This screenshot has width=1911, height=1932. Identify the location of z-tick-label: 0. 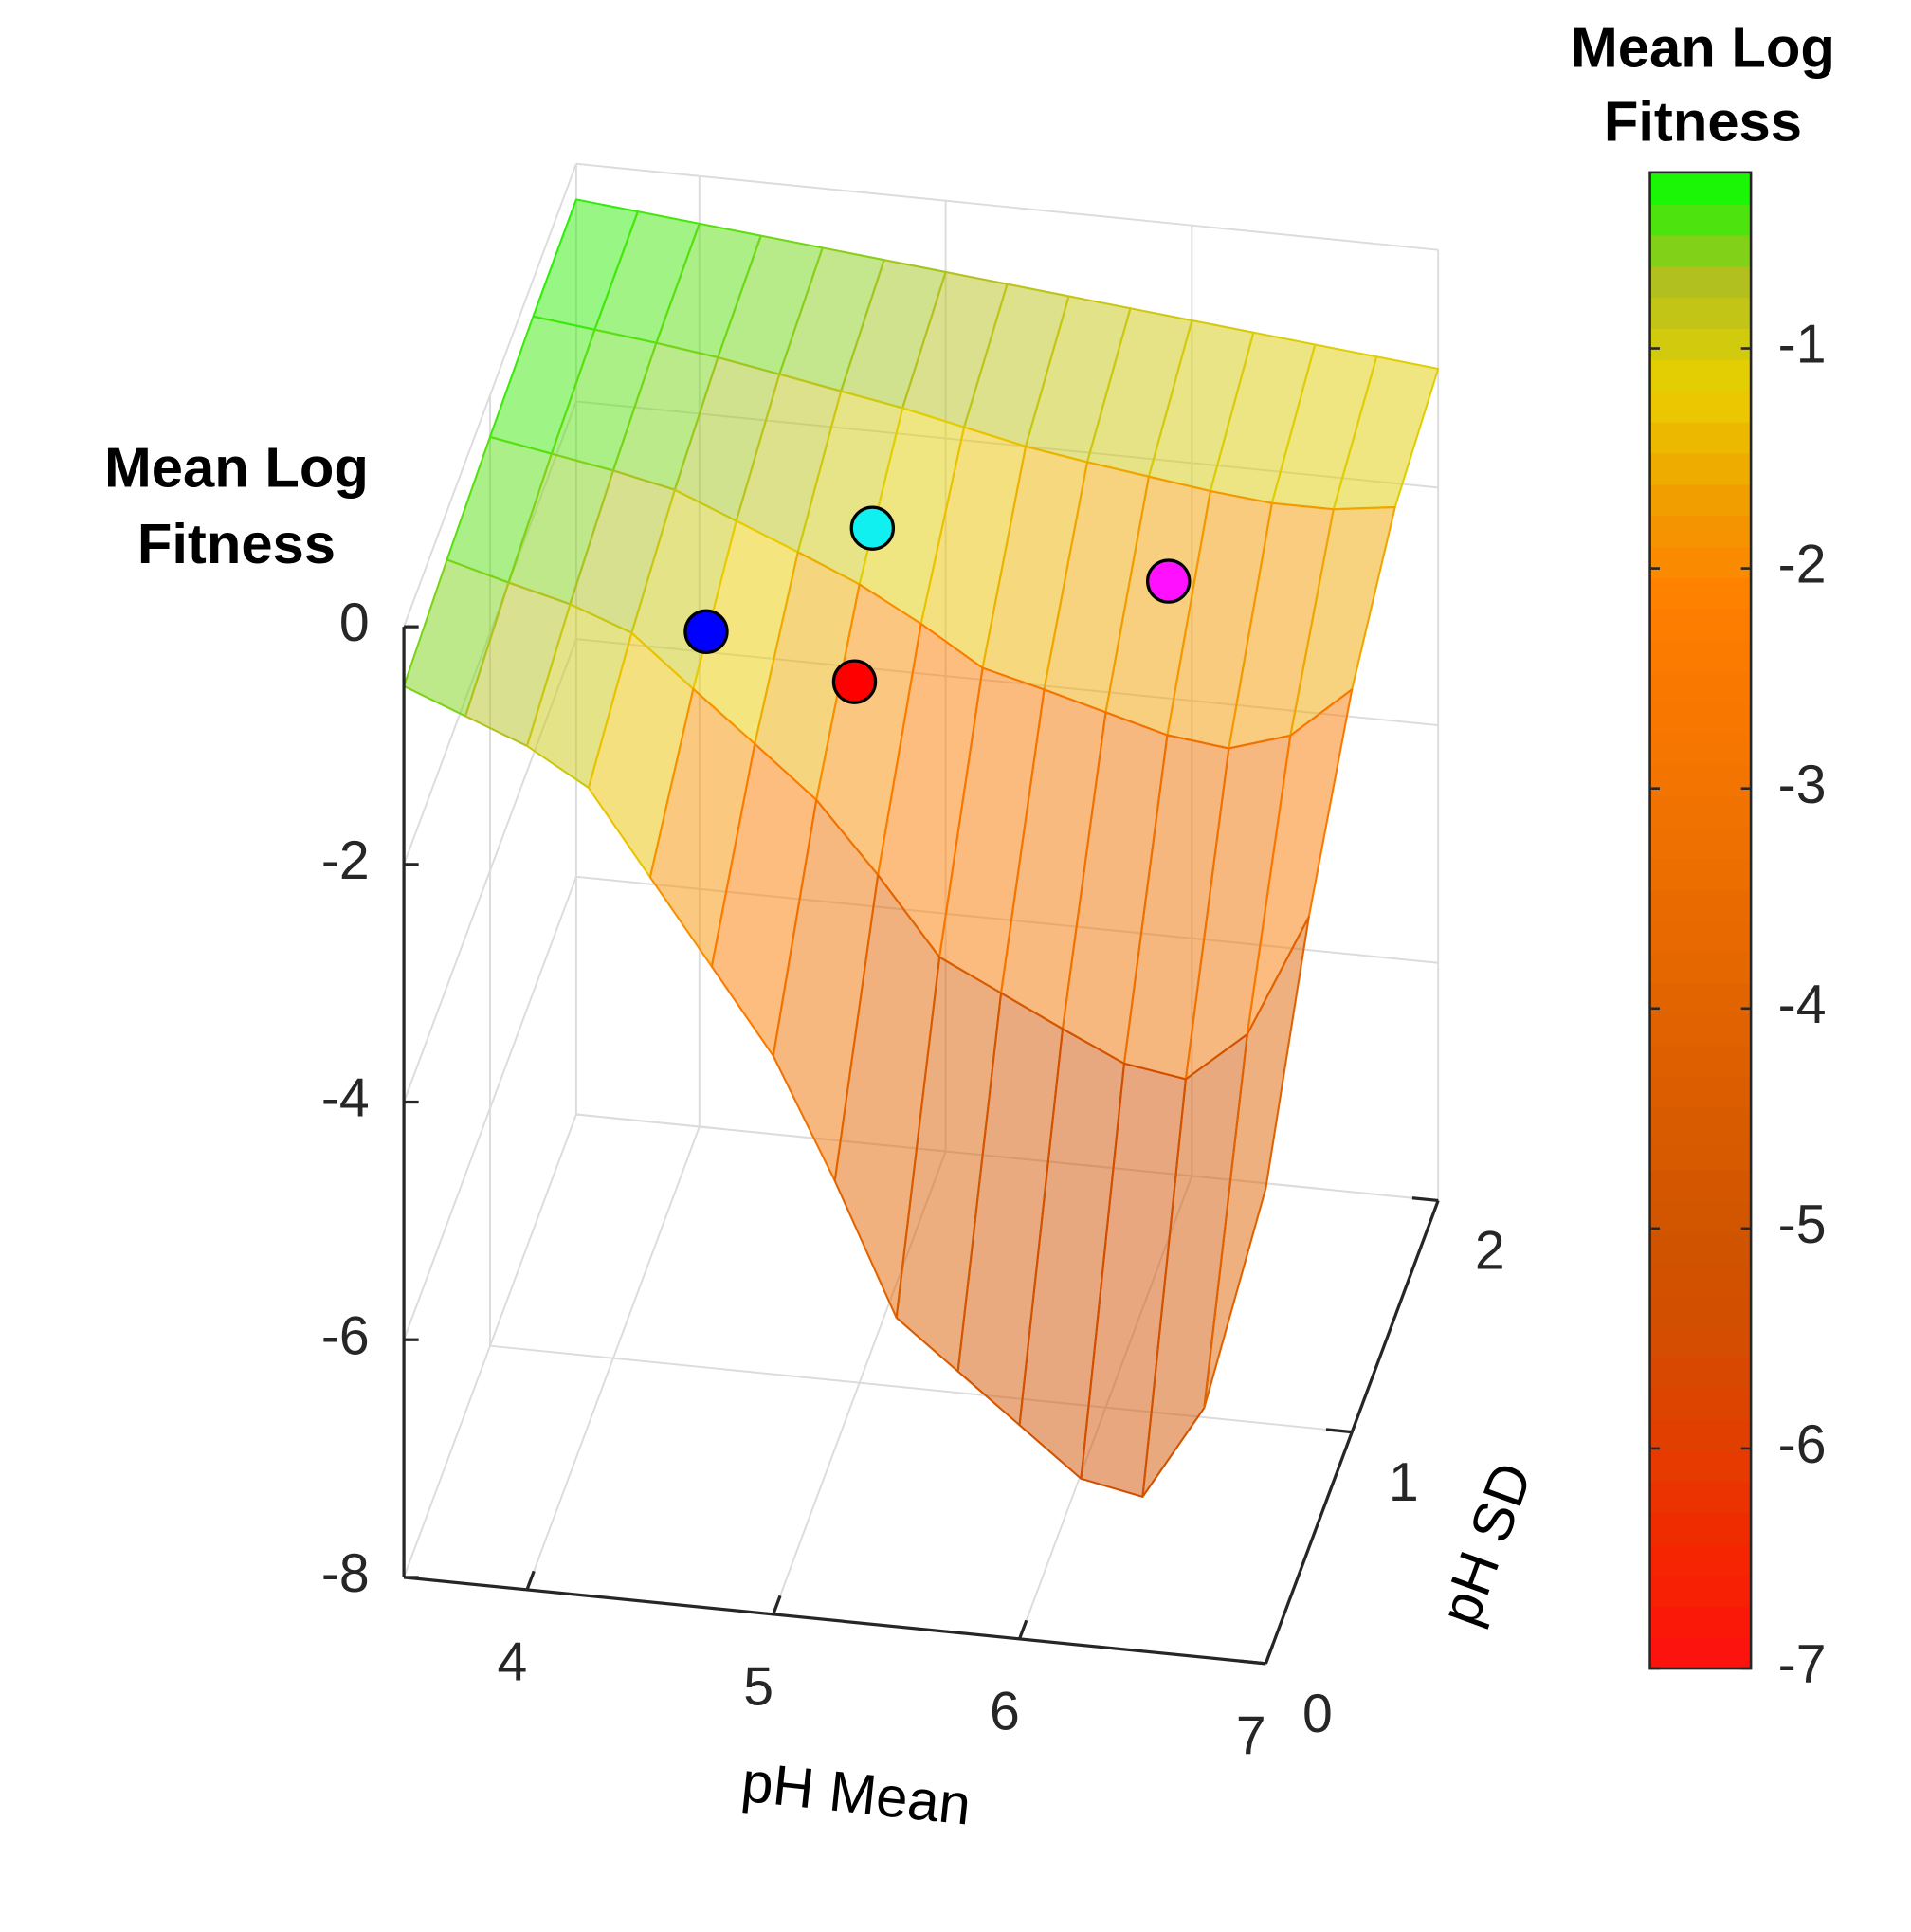
(354, 623).